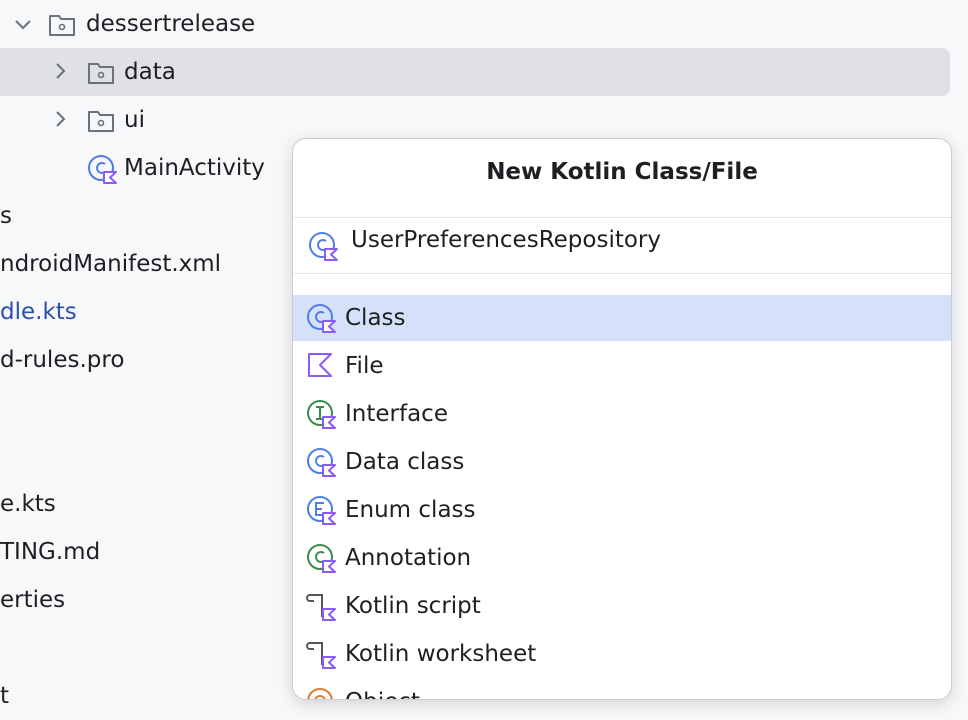 Image resolution: width=968 pixels, height=720 pixels. Describe the element at coordinates (28, 504) in the screenshot. I see `tree-row: e.kts` at that location.